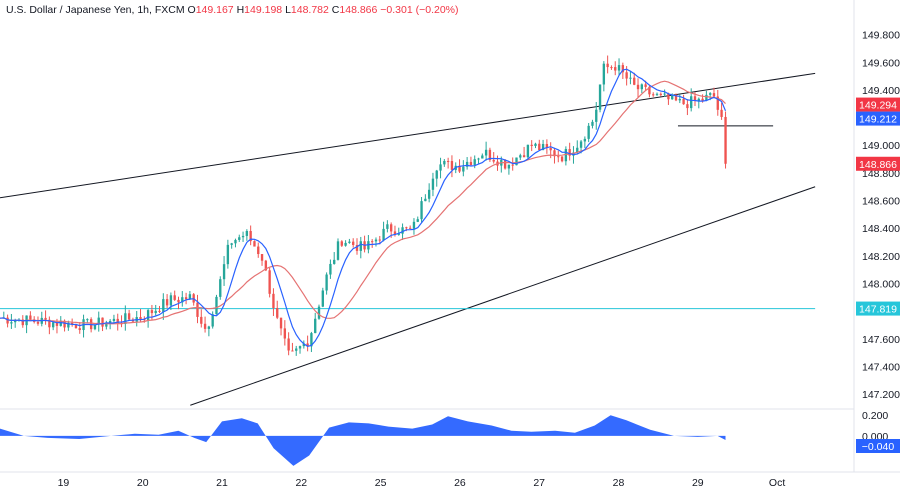  I want to click on x-tick-label: 29, so click(698, 483).